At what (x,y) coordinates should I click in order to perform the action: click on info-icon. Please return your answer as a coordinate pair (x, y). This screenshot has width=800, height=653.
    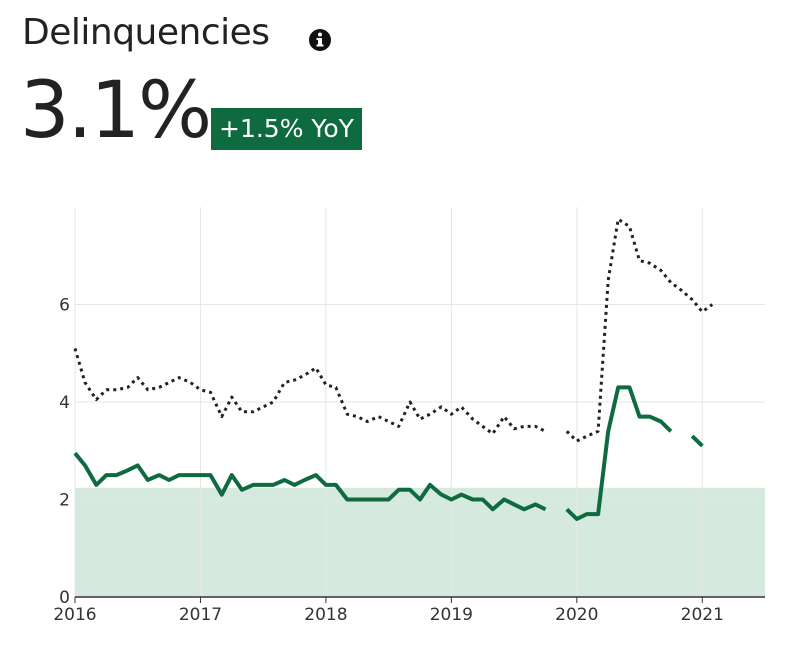
    Looking at the image, I should click on (320, 40).